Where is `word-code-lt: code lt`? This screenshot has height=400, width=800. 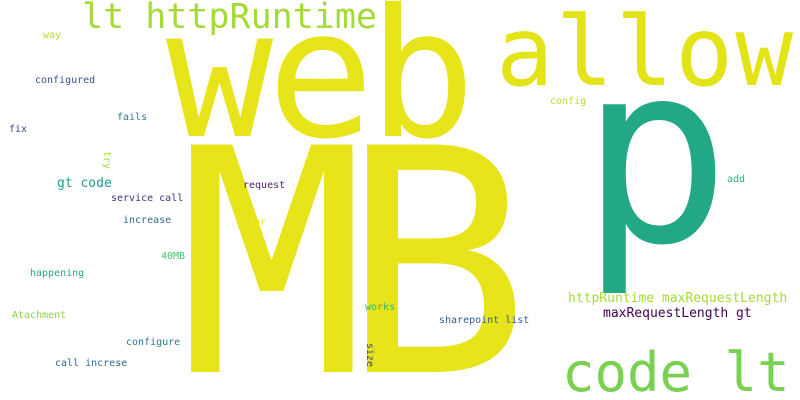 word-code-lt: code lt is located at coordinates (676, 370).